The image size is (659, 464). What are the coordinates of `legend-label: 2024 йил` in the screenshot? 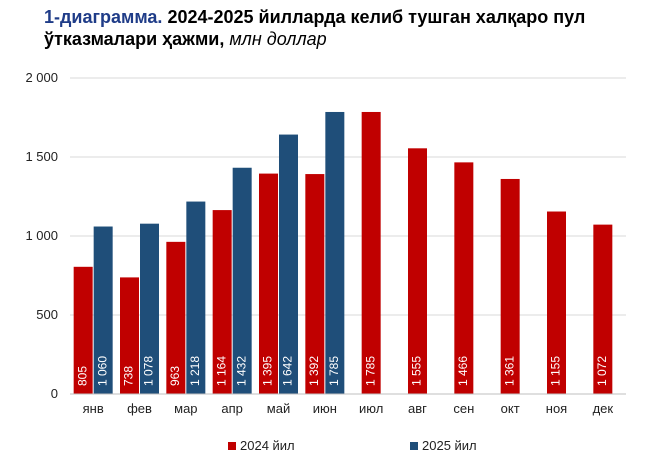 It's located at (267, 445).